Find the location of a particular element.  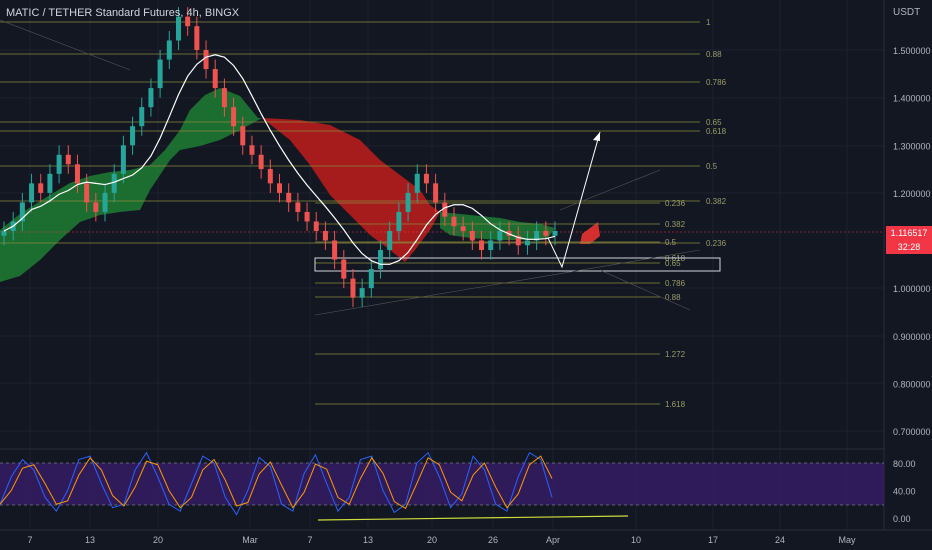

cloud-red is located at coordinates (351, 190).